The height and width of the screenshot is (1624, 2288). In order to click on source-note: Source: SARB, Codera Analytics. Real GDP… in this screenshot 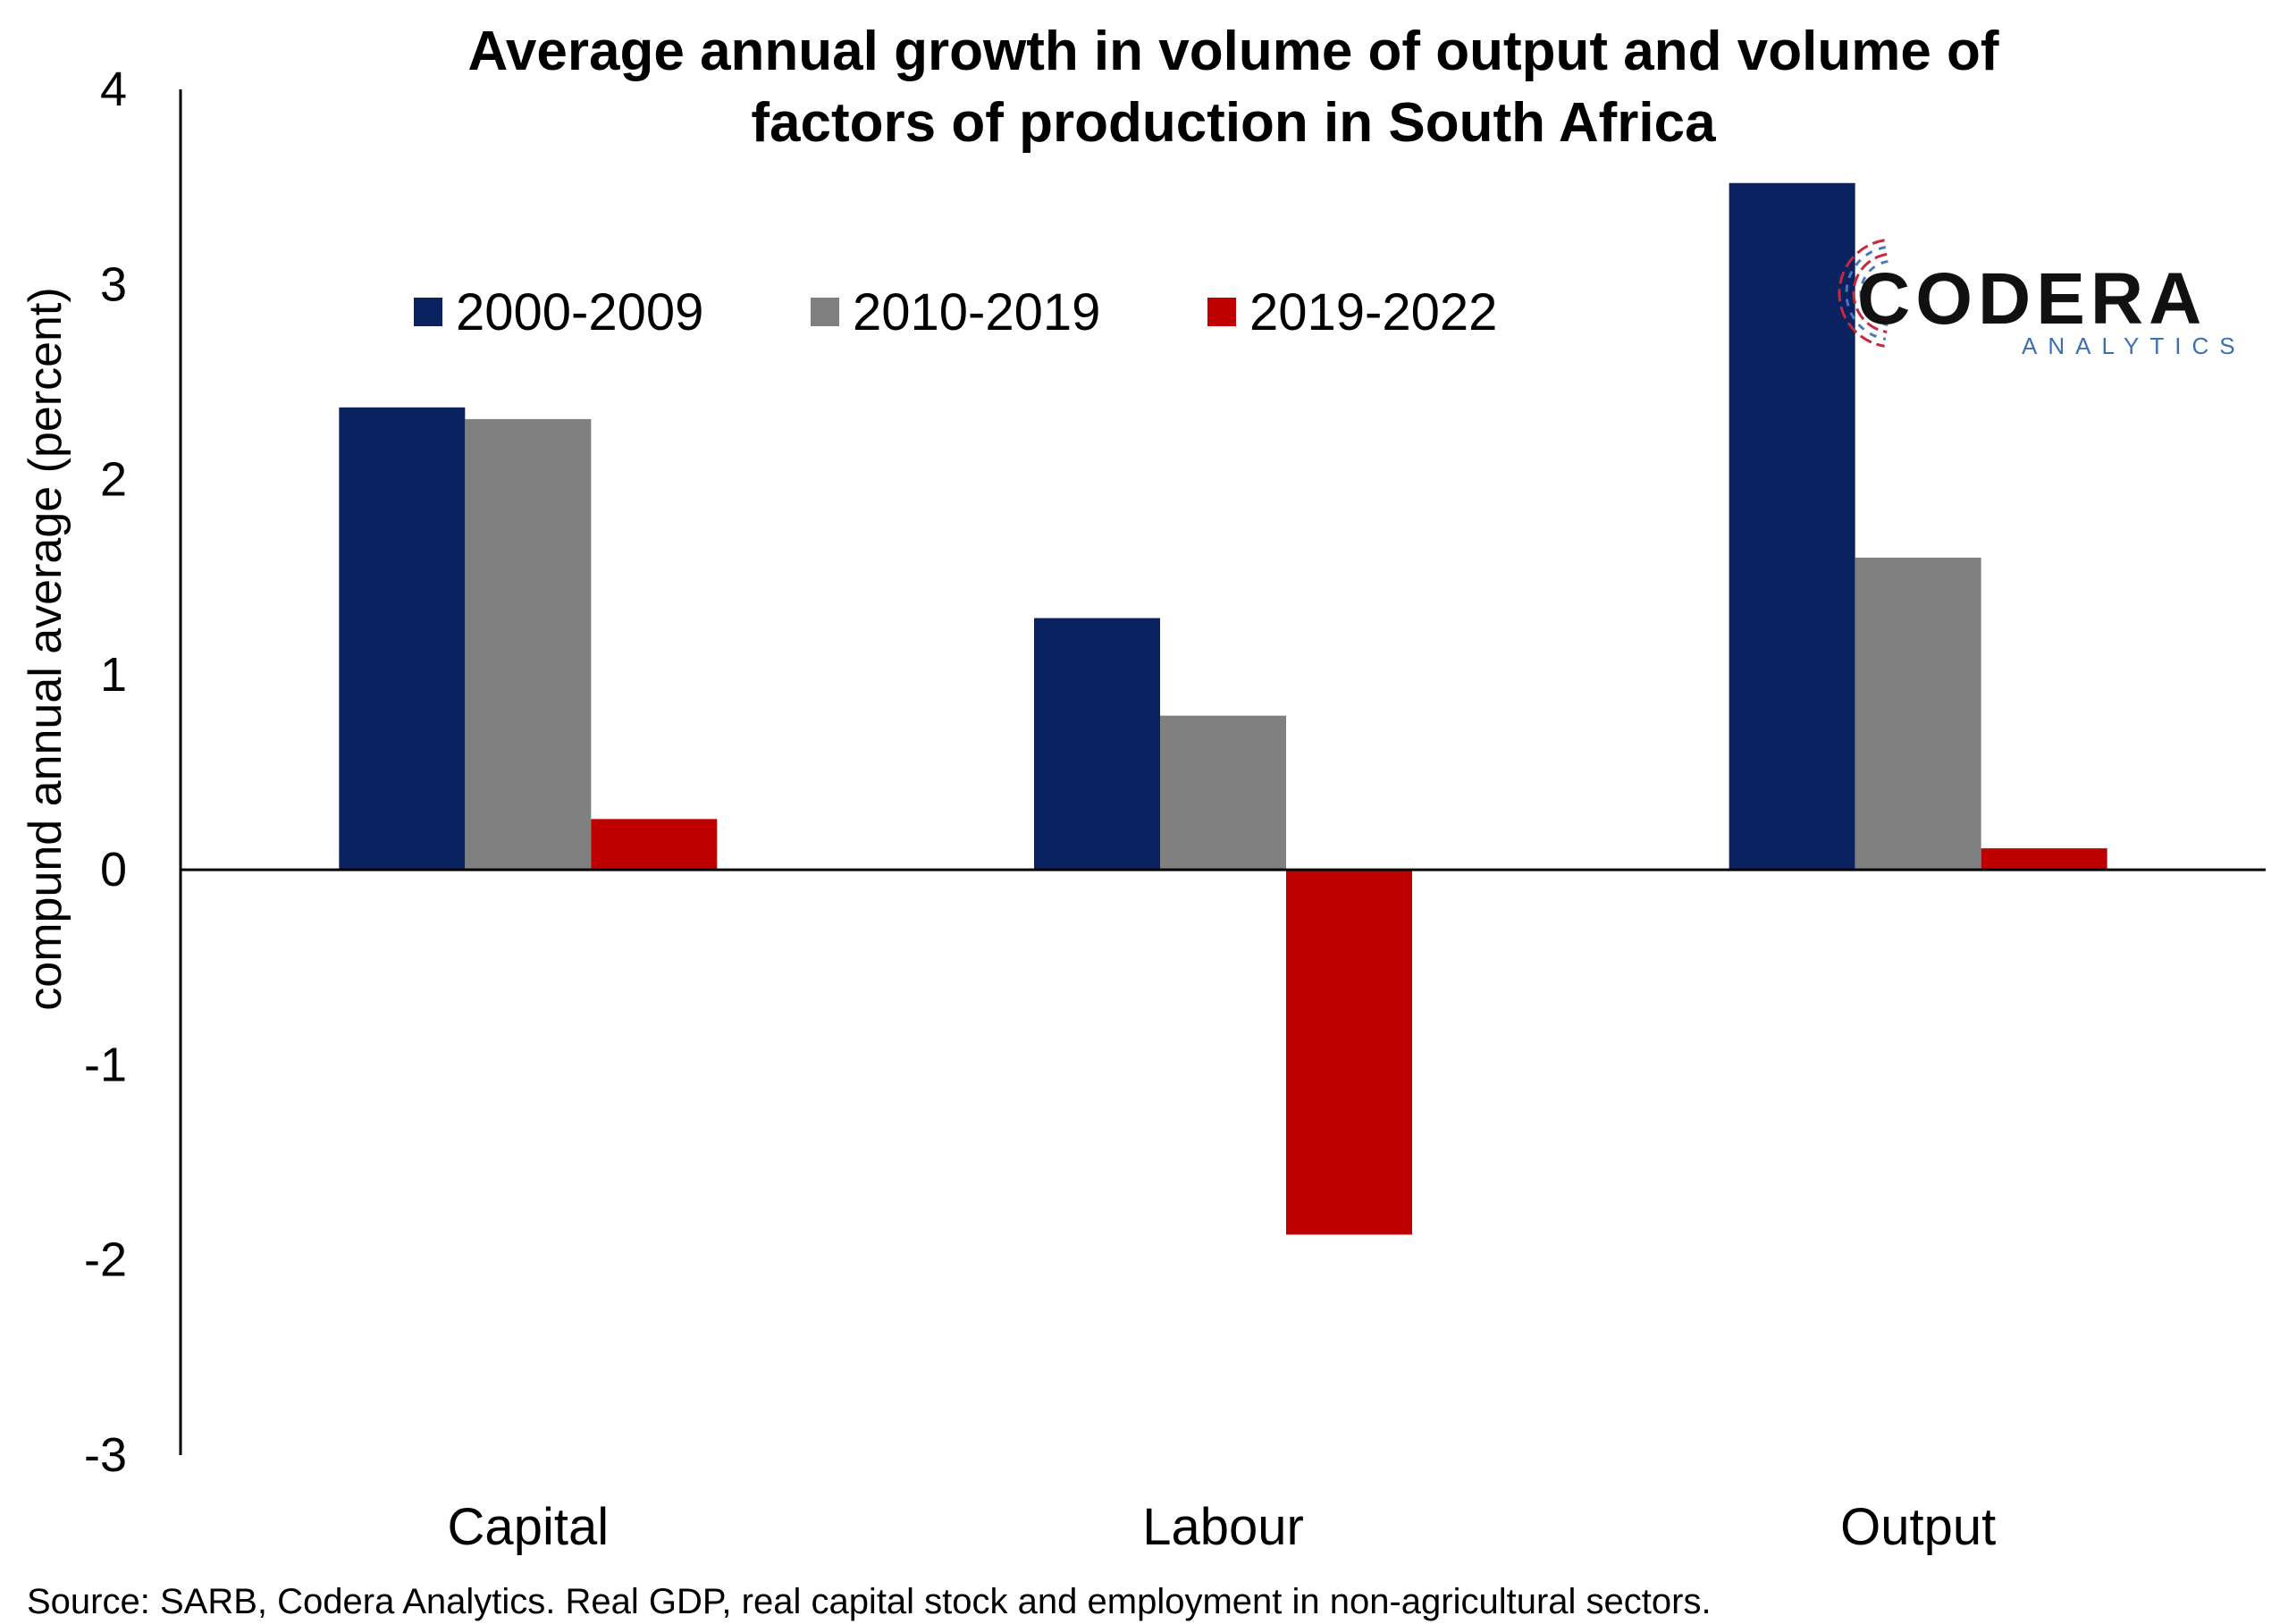, I will do `click(870, 1601)`.